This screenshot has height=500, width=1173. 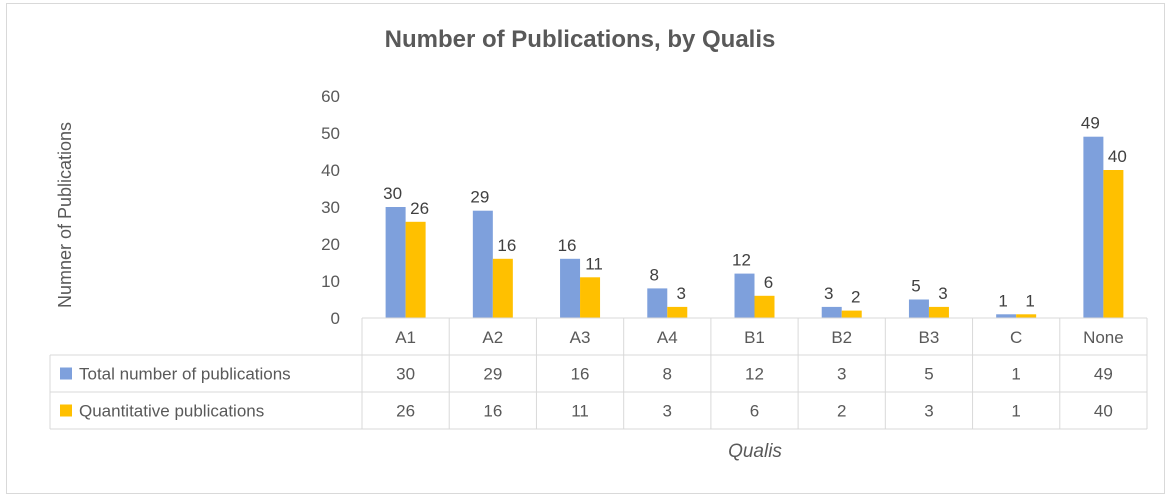 I want to click on data-label: 8, so click(x=654, y=274).